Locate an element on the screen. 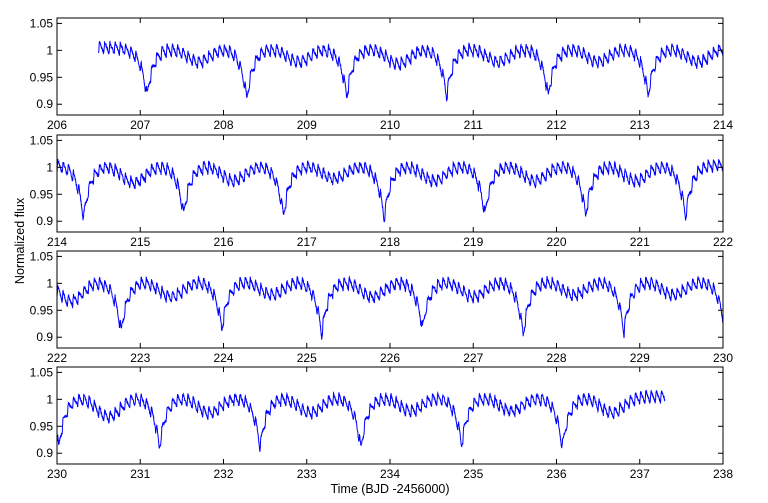 This screenshot has height=503, width=768. x-tick-label: 226 is located at coordinates (390, 358).